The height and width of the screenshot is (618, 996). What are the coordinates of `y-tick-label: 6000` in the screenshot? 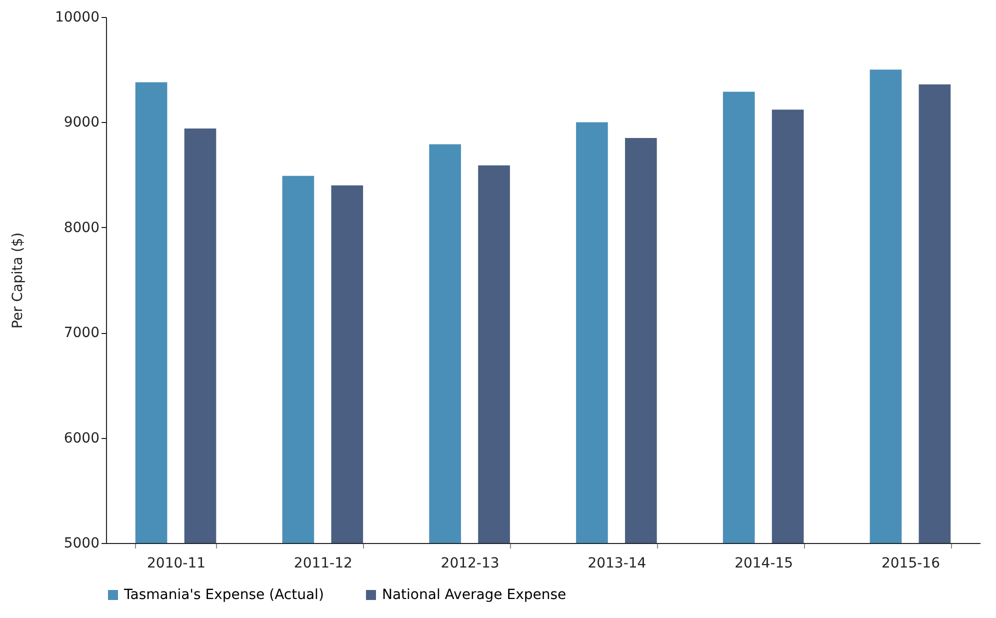 It's located at (82, 438).